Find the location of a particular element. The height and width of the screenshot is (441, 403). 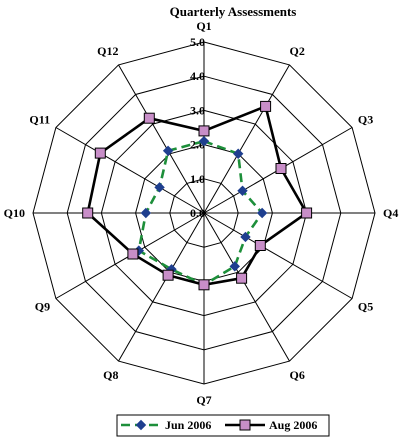

legend-item: Jun 2006 is located at coordinates (166, 425).